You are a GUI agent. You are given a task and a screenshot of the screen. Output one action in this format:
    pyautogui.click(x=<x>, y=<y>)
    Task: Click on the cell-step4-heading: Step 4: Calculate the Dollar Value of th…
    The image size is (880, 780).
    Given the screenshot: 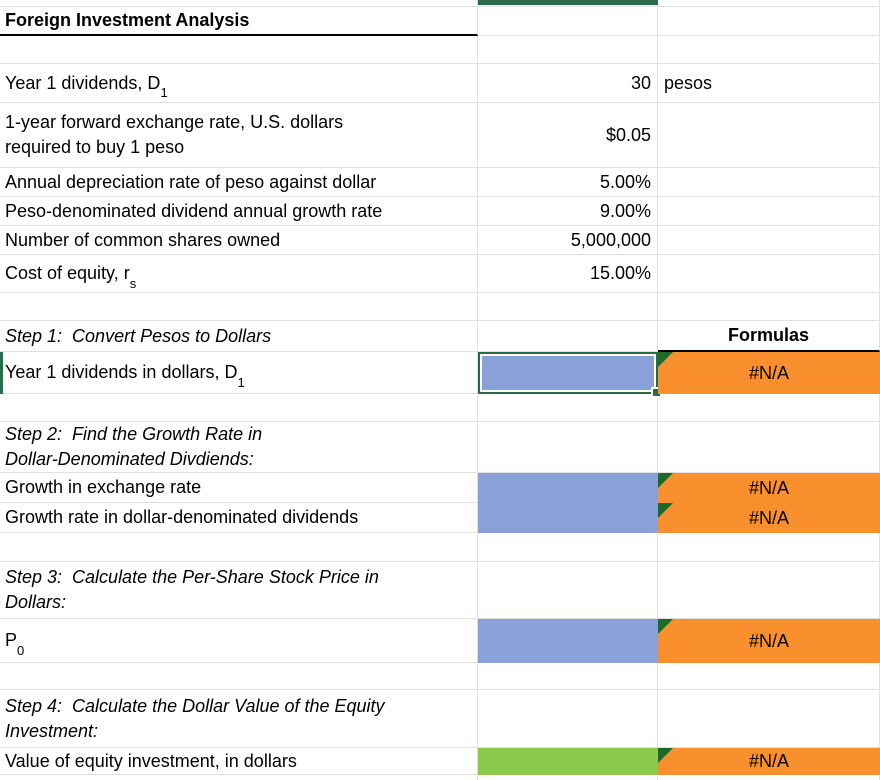 What is the action you would take?
    pyautogui.click(x=239, y=719)
    